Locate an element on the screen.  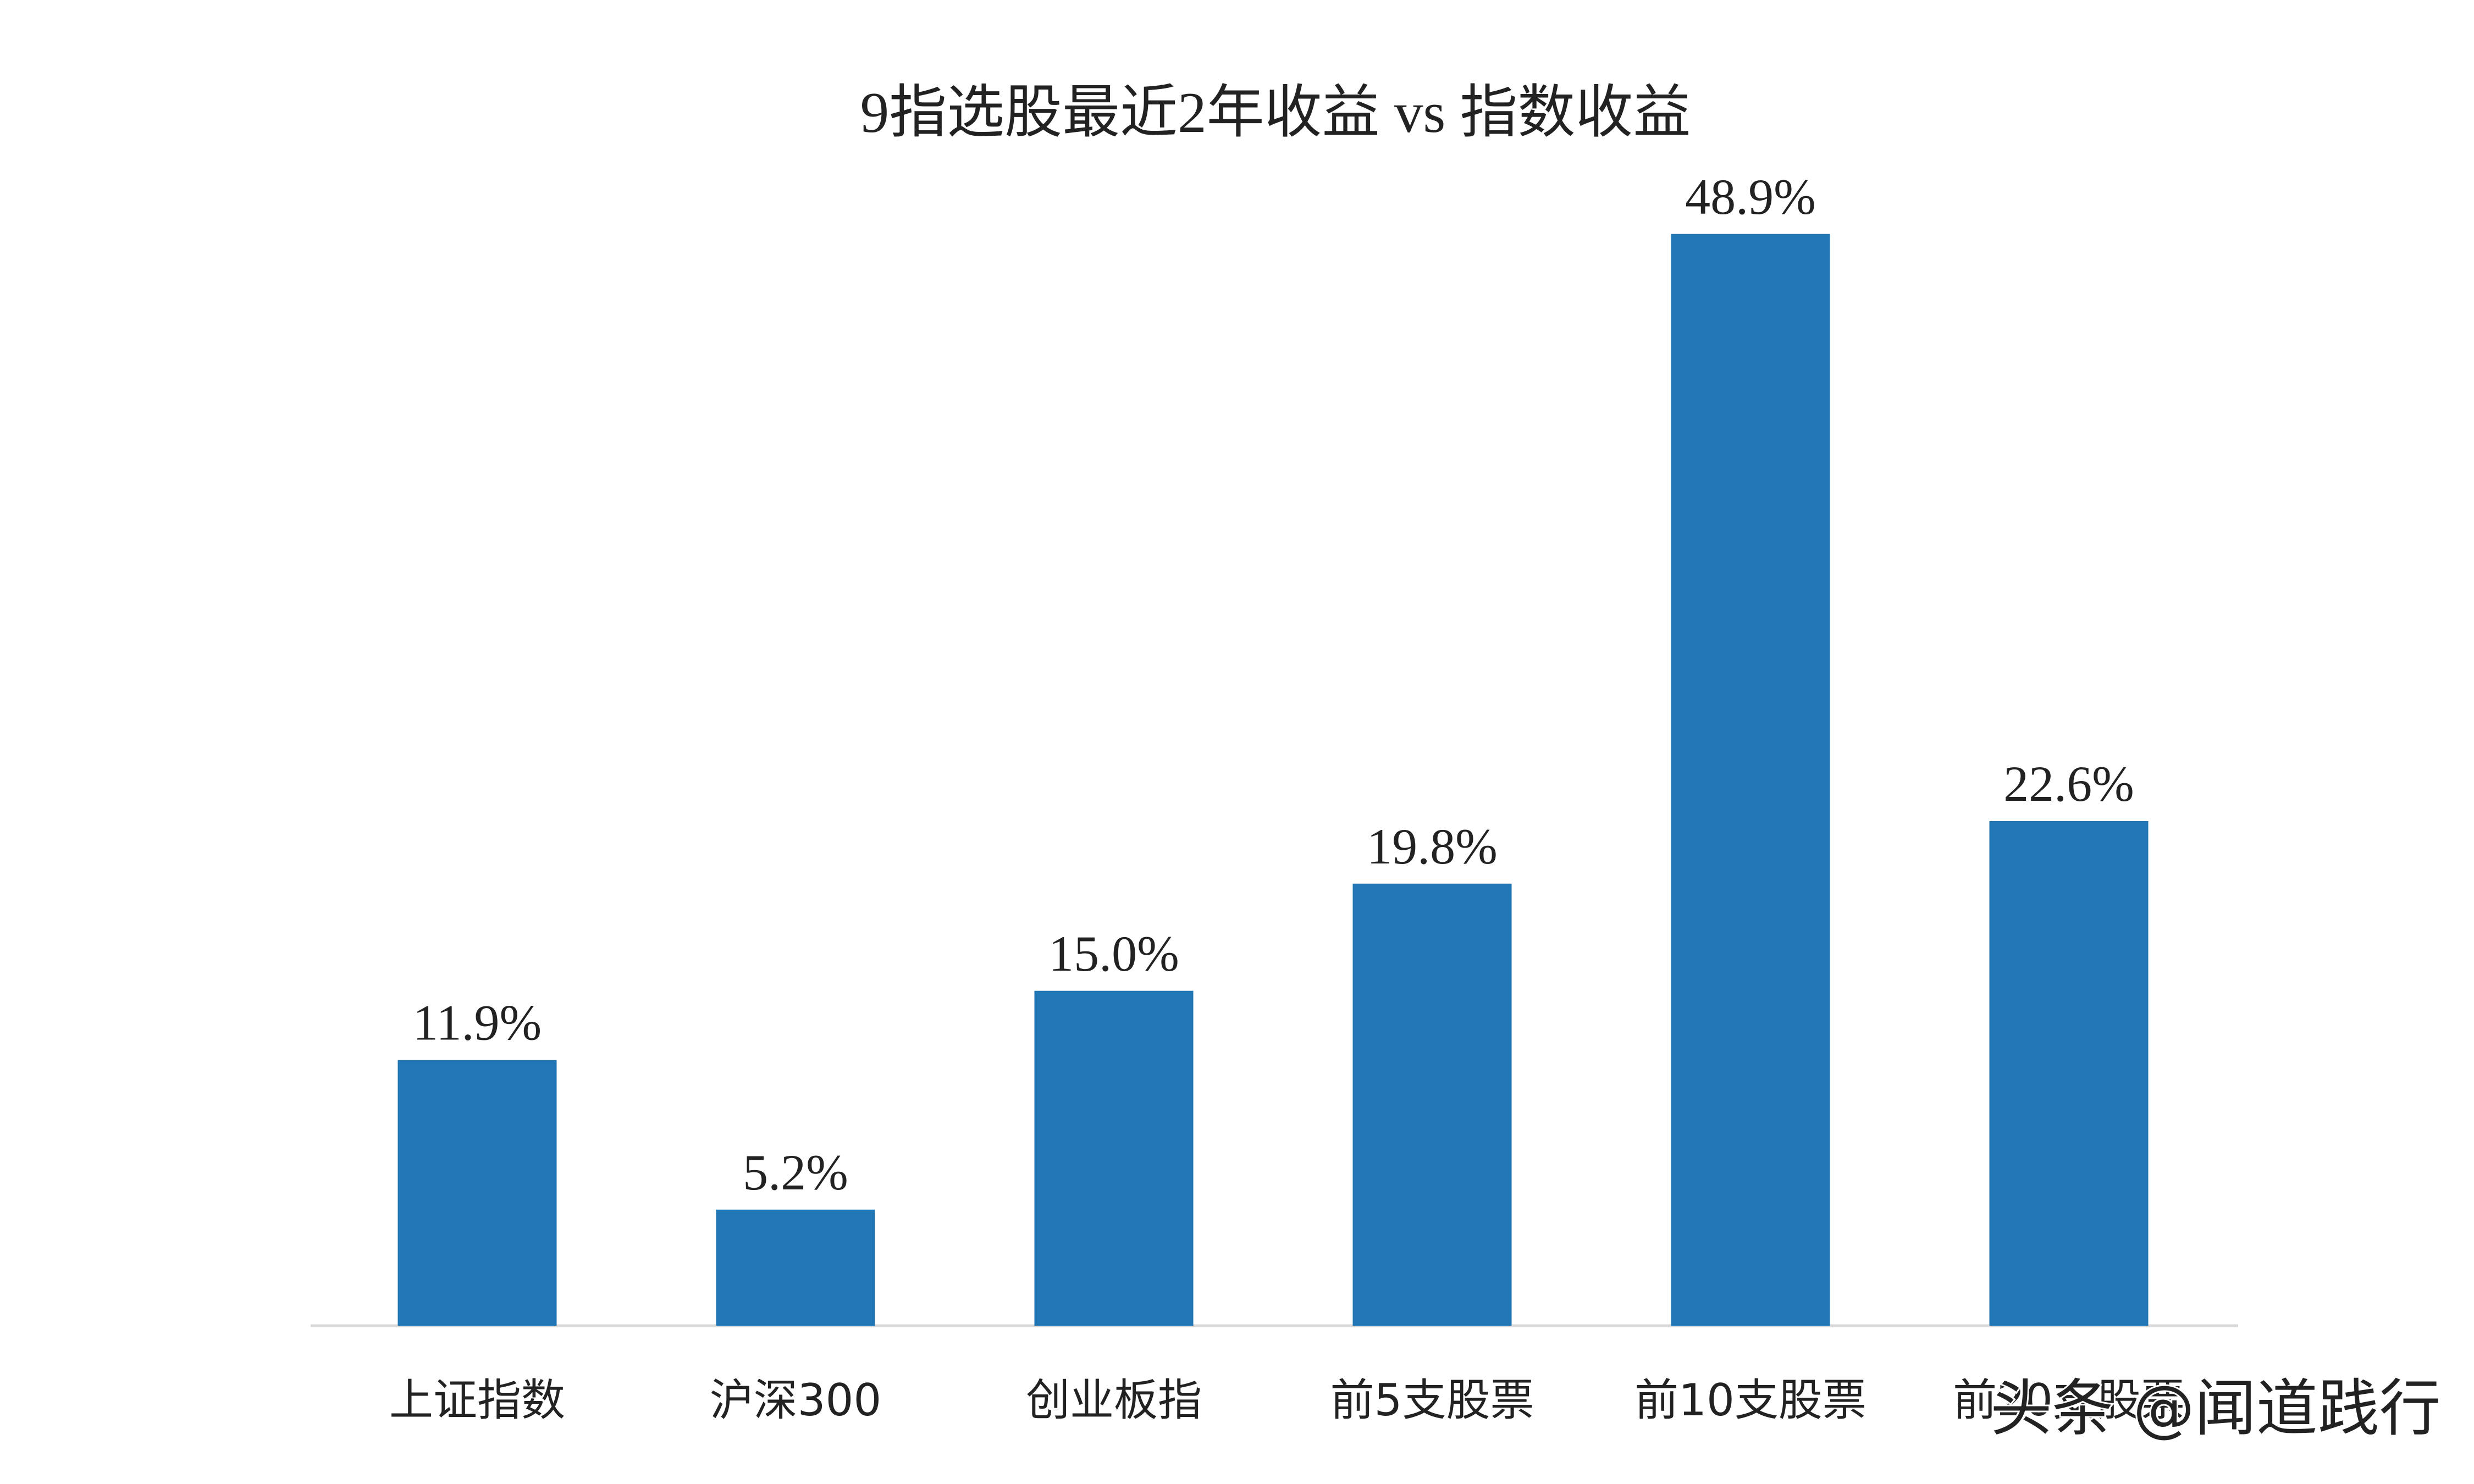
x-tick-label: 沪深300 is located at coordinates (796, 1400).